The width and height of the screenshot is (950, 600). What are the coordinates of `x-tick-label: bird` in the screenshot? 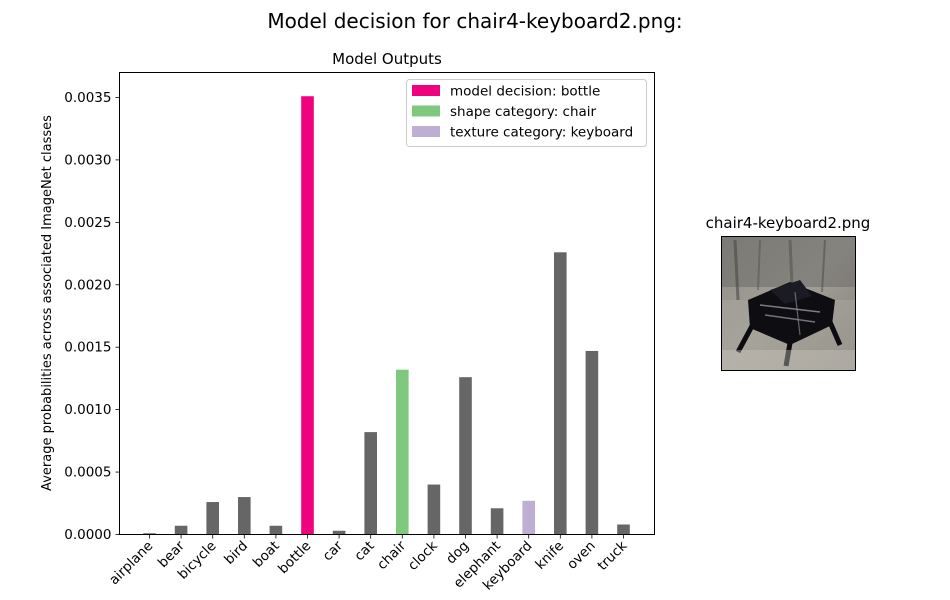 It's located at (236, 553).